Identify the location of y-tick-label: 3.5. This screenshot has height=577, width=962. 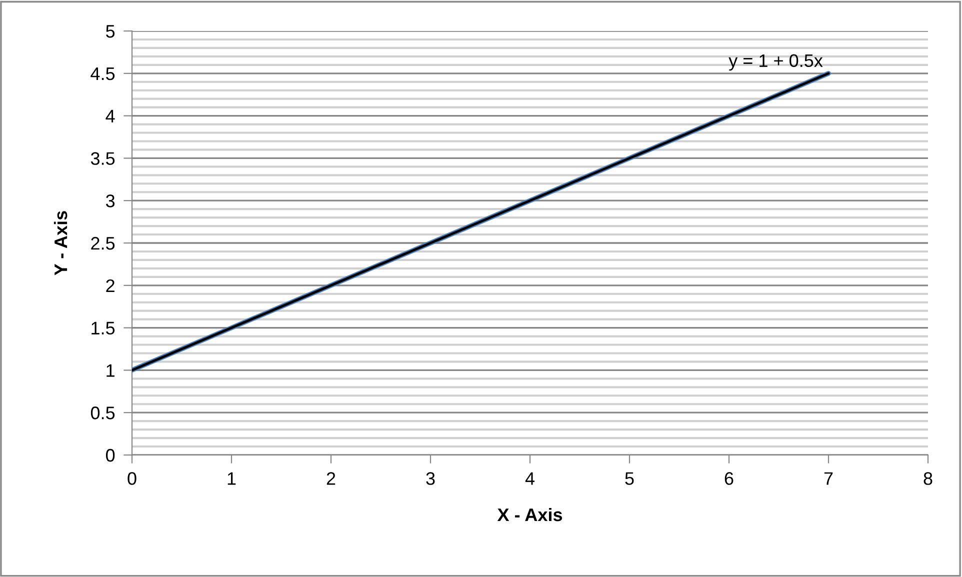
(102, 158).